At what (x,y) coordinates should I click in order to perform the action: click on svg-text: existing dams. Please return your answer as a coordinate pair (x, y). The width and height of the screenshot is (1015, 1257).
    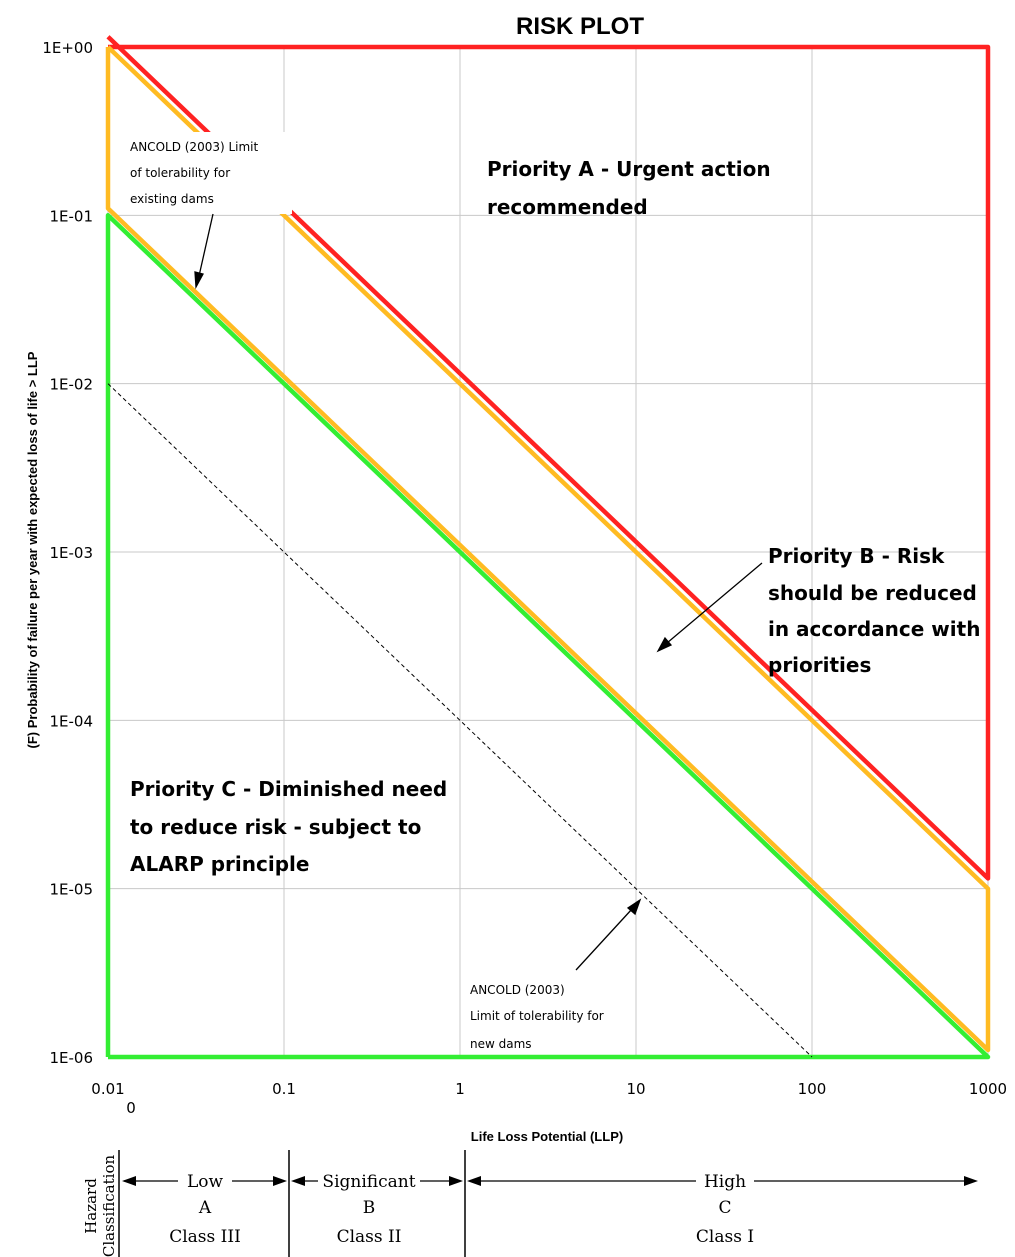
    Looking at the image, I should click on (172, 199).